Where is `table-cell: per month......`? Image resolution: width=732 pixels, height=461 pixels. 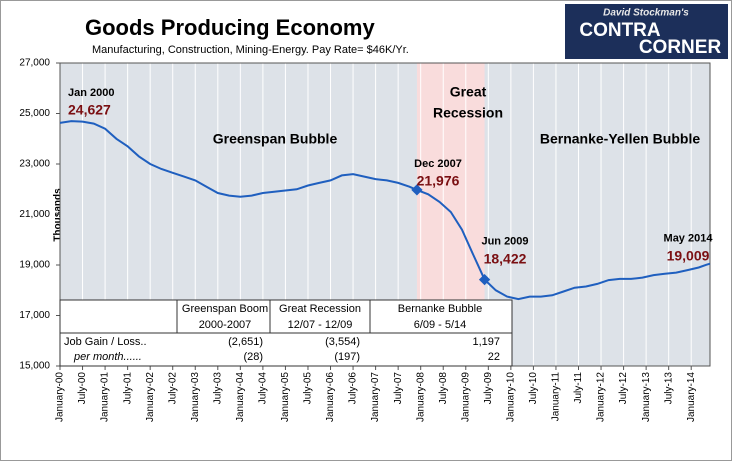
table-cell: per month...... is located at coordinates (107, 357).